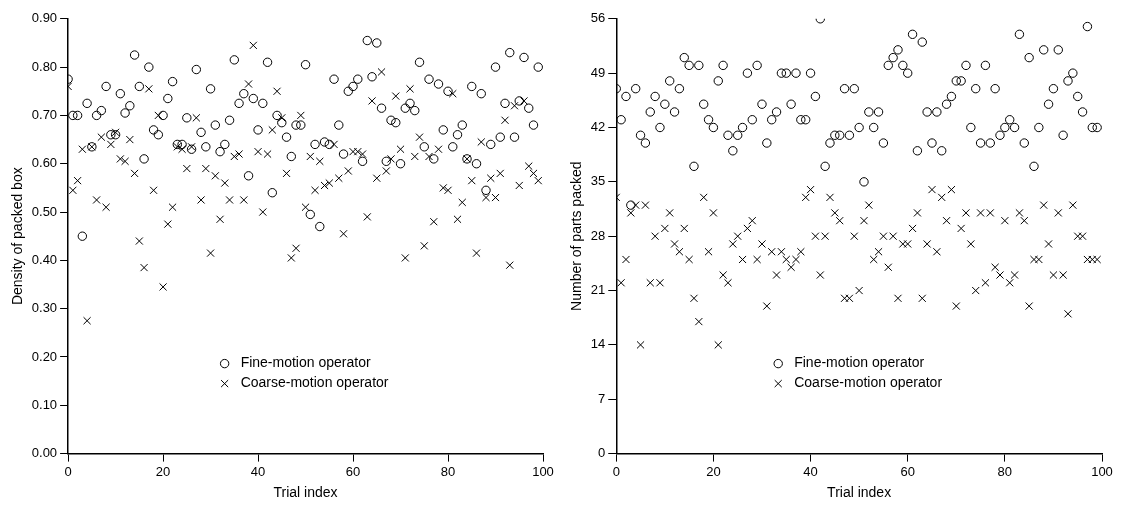  I want to click on y-tick-label: 0.60, so click(44, 163).